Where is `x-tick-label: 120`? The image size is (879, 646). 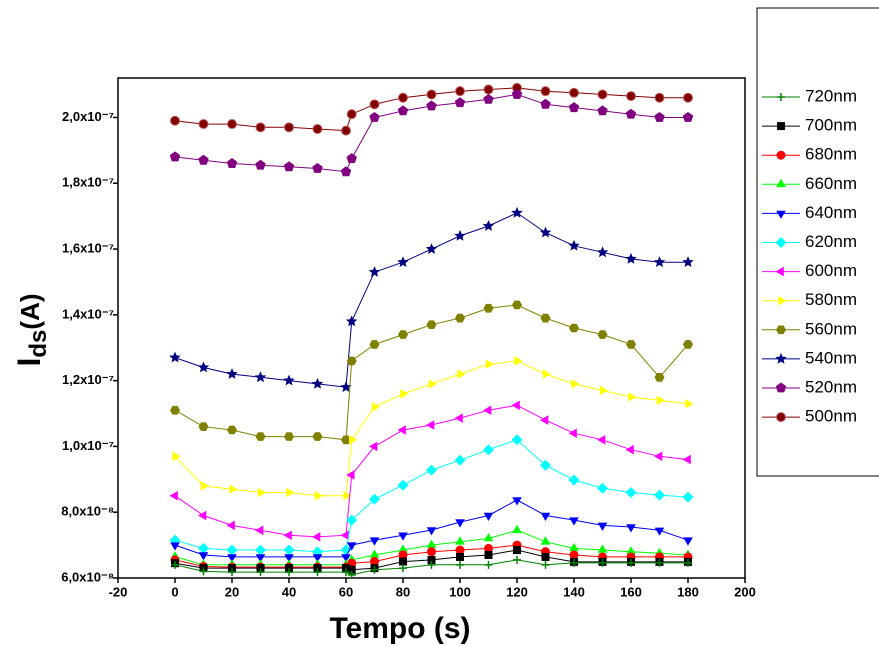
x-tick-label: 120 is located at coordinates (517, 591).